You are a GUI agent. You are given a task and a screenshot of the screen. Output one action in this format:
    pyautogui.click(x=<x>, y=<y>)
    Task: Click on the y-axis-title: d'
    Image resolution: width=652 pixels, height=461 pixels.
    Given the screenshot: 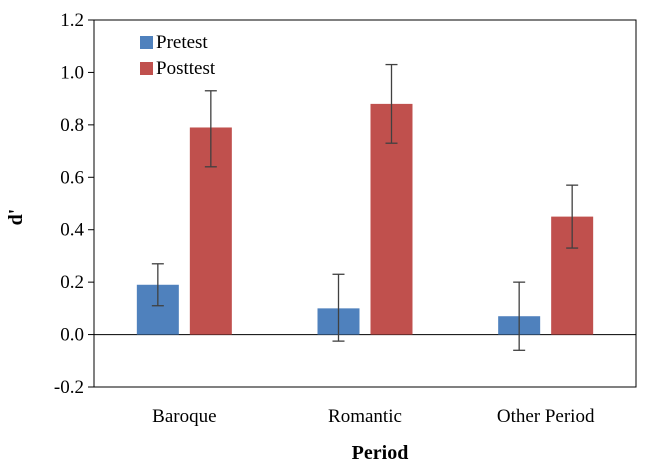 What is the action you would take?
    pyautogui.click(x=16, y=217)
    